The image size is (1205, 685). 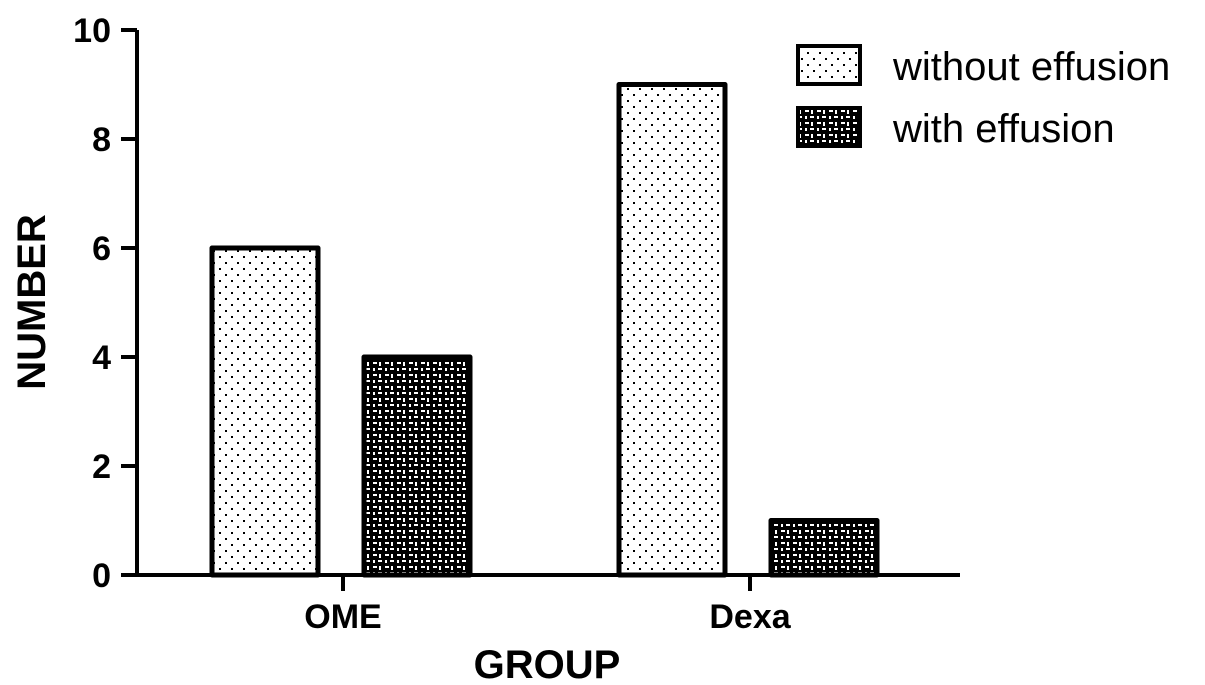 I want to click on legend: without effusion with effusion, so click(x=983, y=97).